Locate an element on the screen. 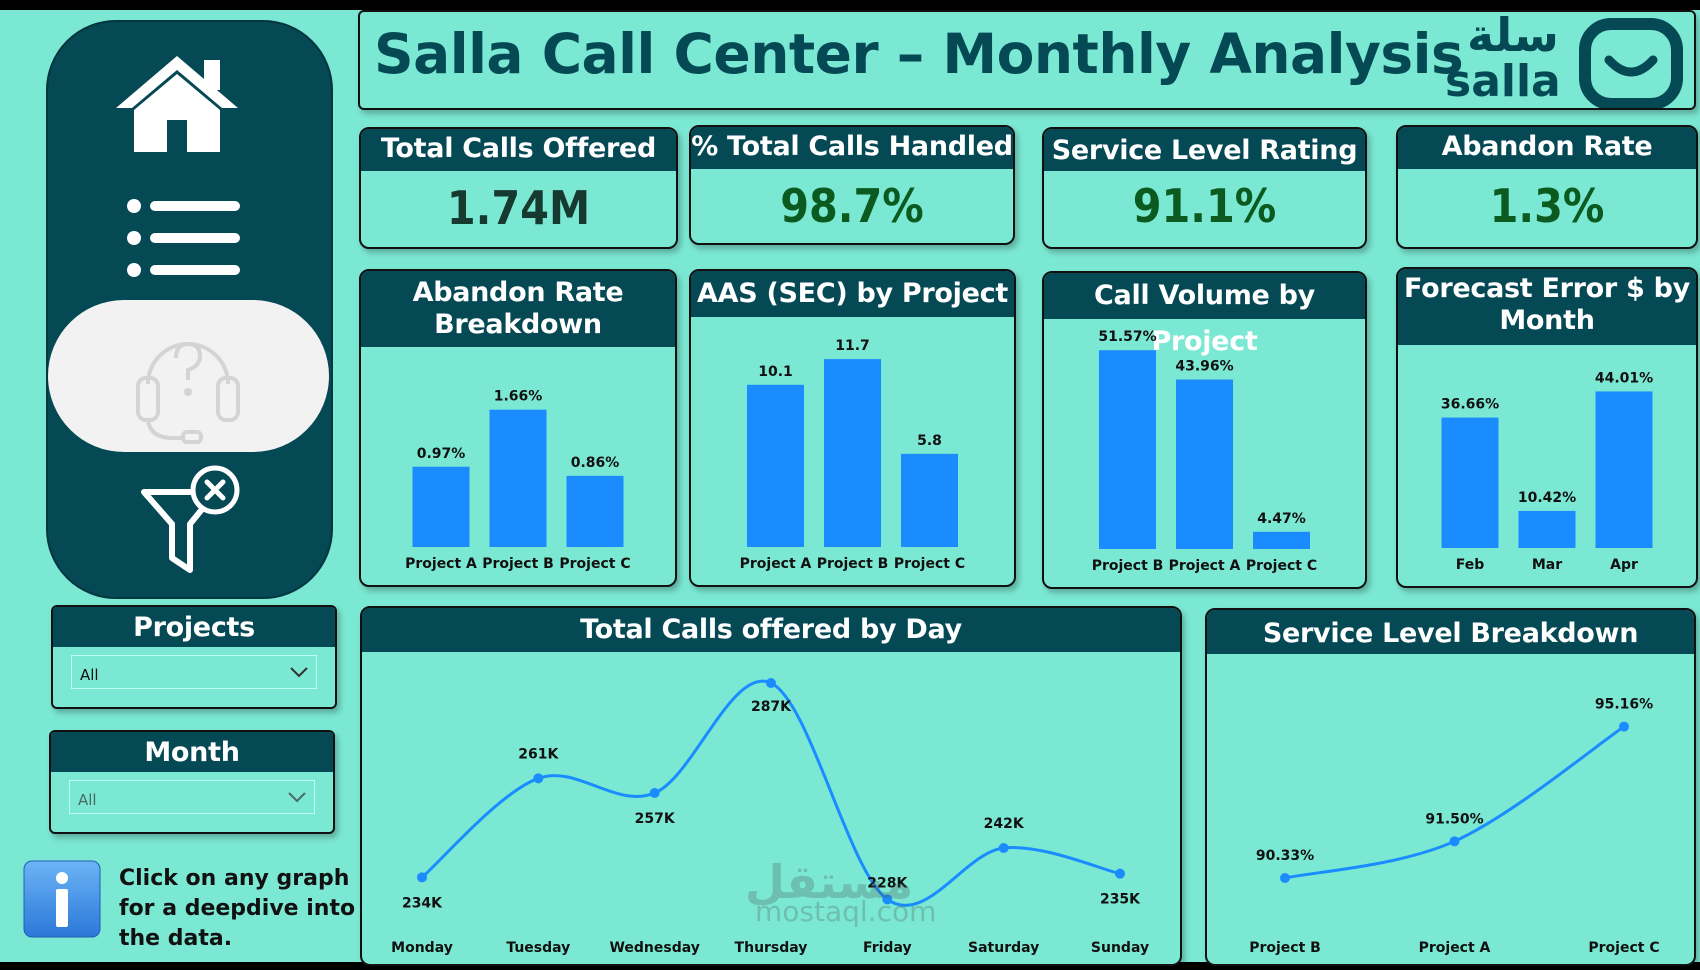  data-label: 36.66% is located at coordinates (1470, 405).